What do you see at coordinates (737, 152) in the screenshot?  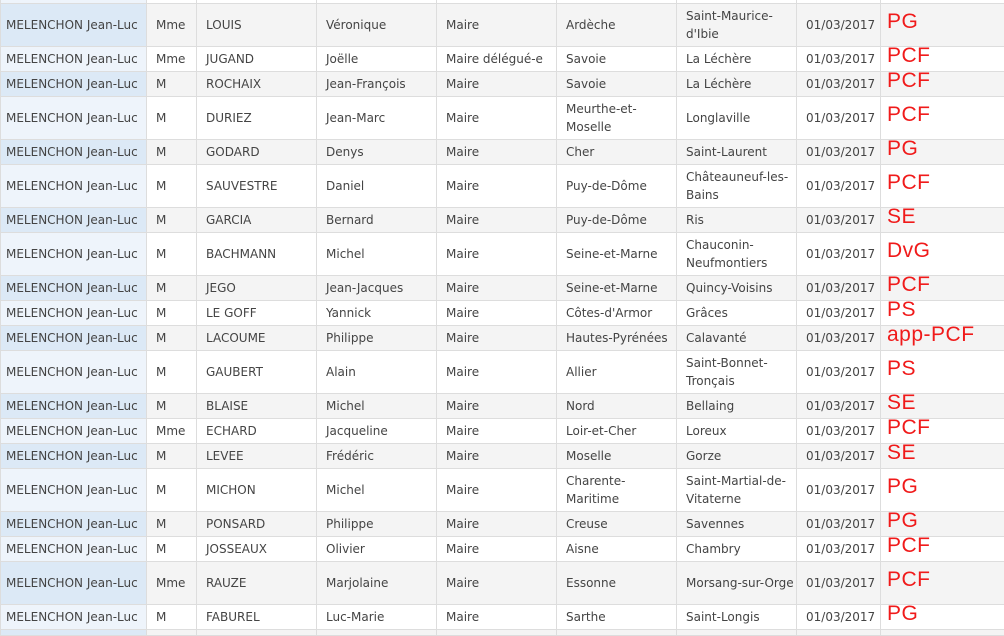 I see `commune-cell: Saint-Laurent` at bounding box center [737, 152].